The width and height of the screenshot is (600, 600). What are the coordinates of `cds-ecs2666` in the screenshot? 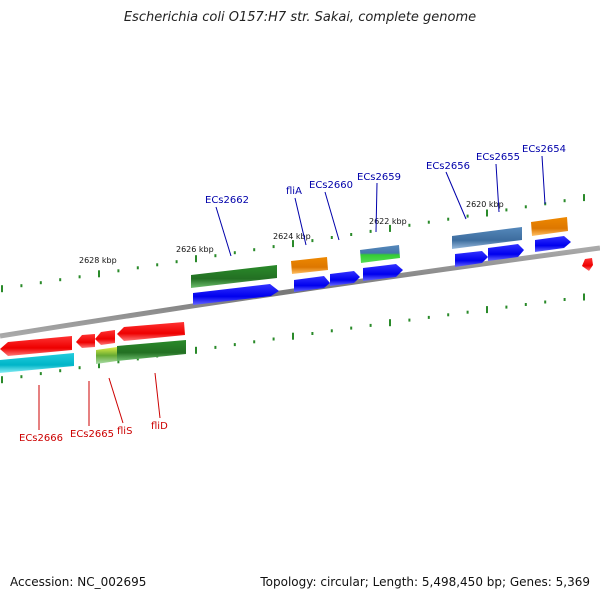 It's located at (36, 346).